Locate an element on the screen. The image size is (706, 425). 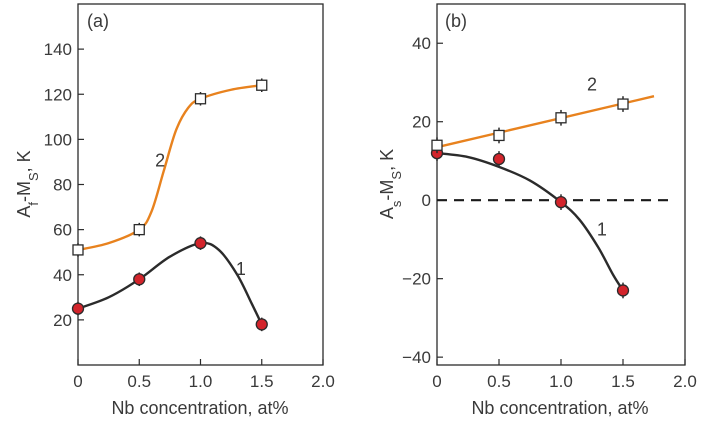
x-axis-title-b: Nb concentration, at% is located at coordinates (559, 408).